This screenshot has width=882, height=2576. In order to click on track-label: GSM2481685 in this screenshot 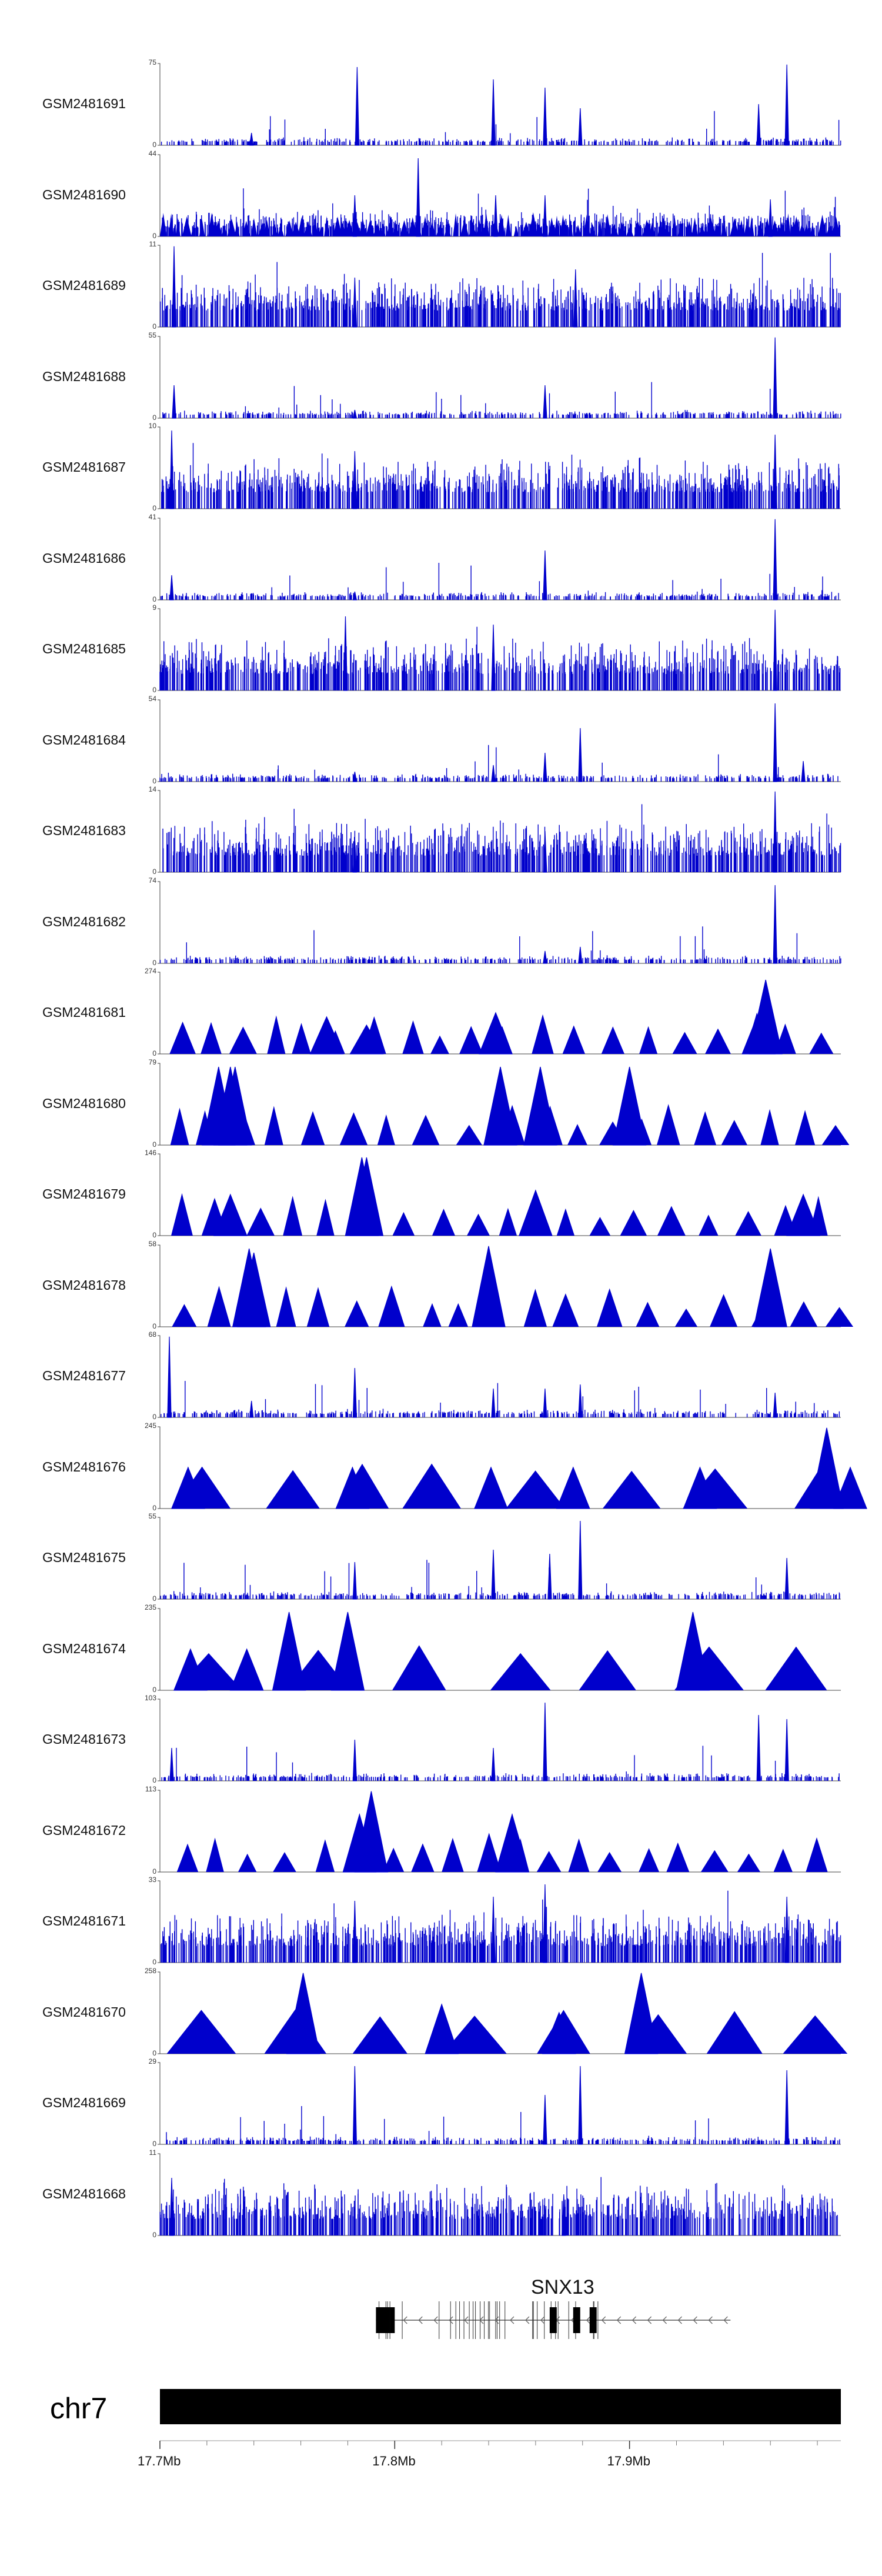, I will do `click(84, 648)`.